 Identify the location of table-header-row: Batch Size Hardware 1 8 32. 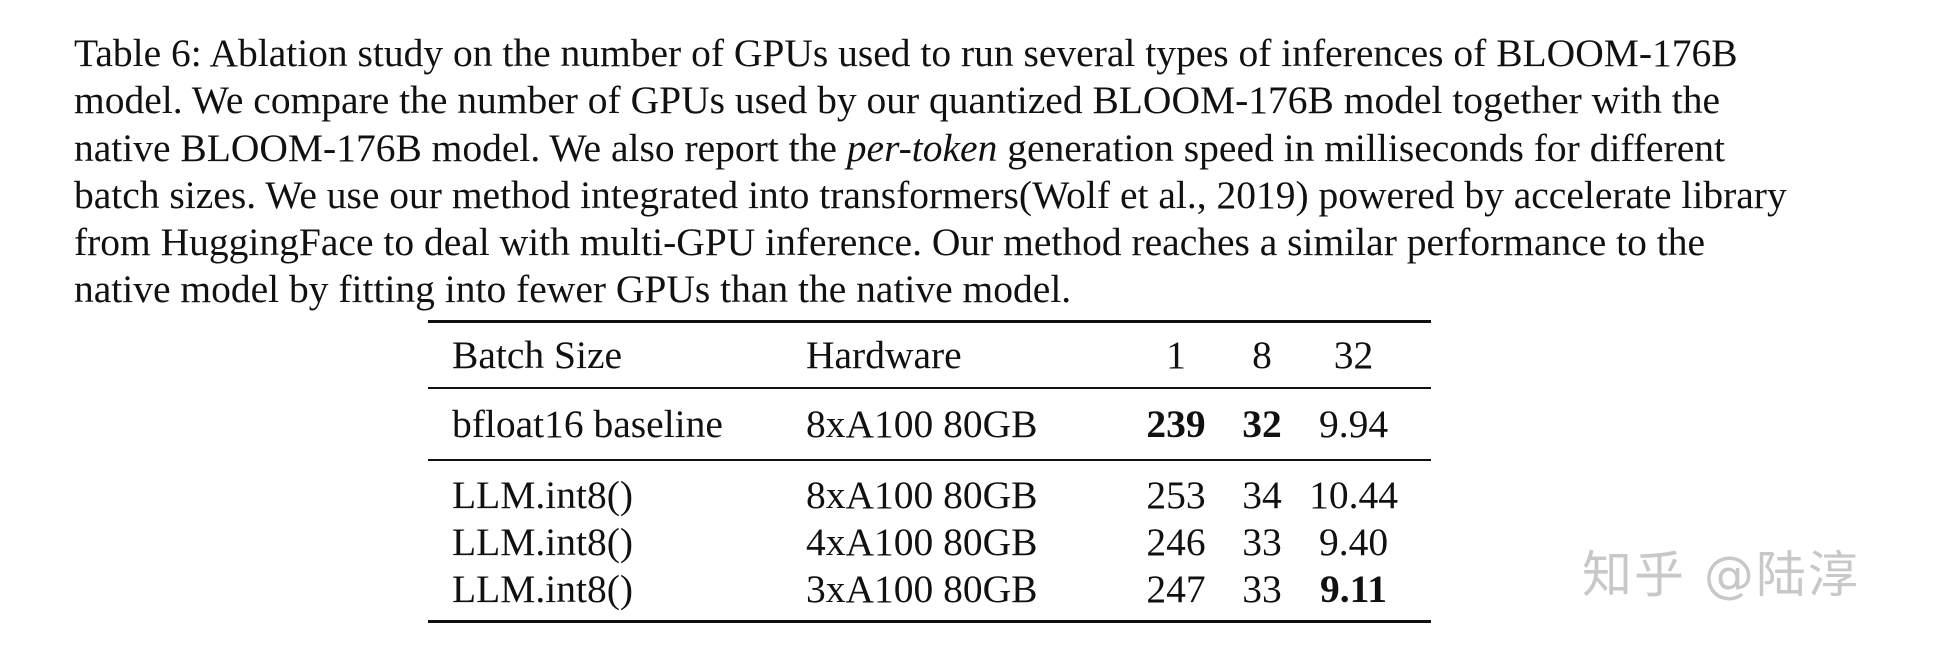
(929, 355).